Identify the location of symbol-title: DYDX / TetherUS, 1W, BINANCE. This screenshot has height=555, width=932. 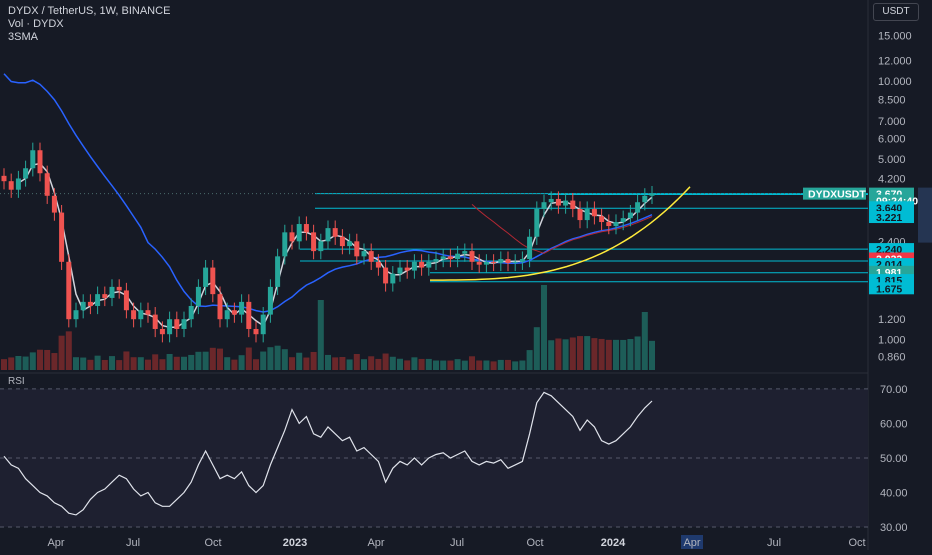
(89, 11).